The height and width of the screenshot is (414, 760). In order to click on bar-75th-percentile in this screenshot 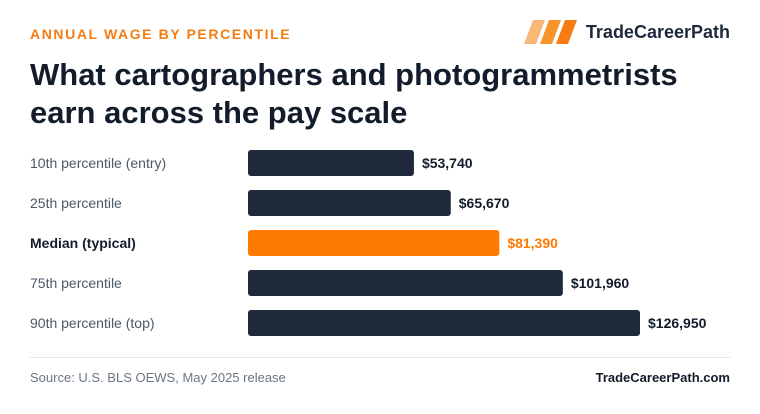, I will do `click(405, 283)`.